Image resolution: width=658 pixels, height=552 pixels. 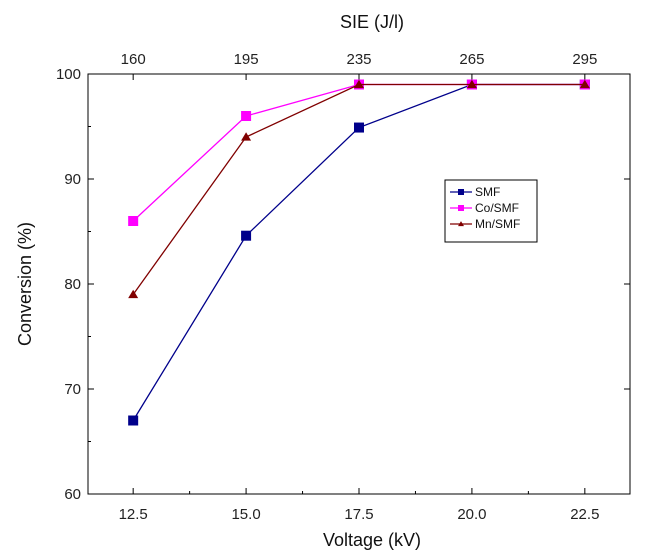 I want to click on y-tick-label: 80, so click(x=72, y=284).